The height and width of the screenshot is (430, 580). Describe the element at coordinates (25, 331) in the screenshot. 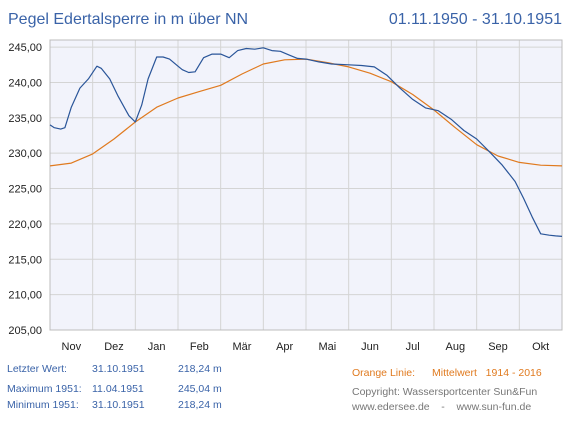

I see `y-tick-label: 205,00` at that location.